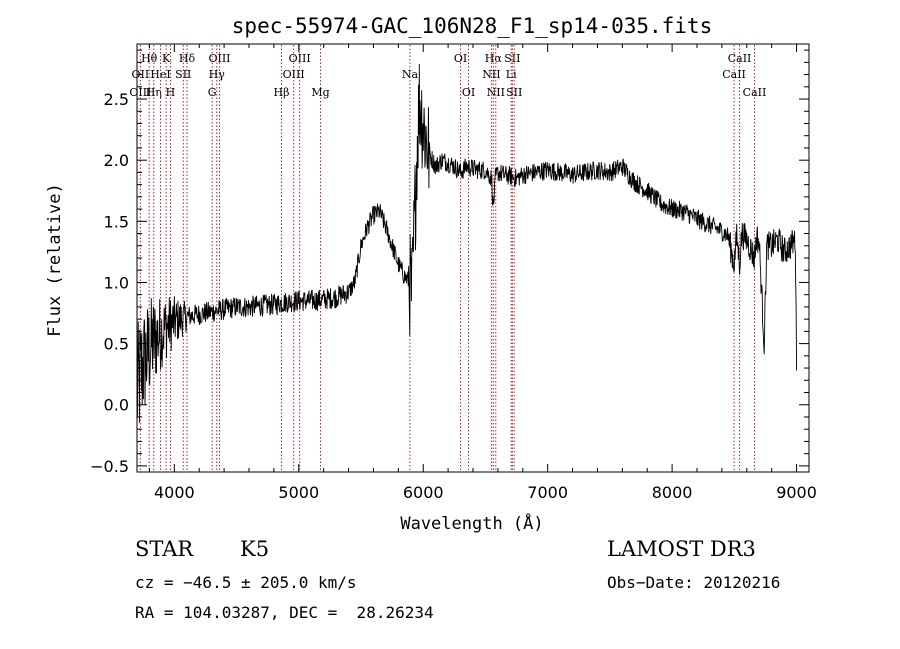  I want to click on marker-label: Hδ, so click(187, 58).